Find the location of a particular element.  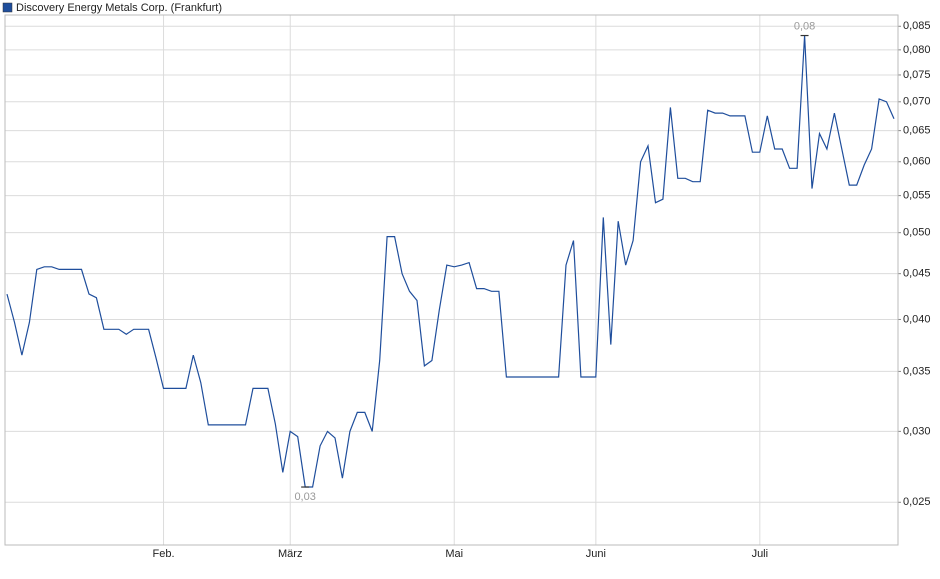

x-tick-label: Juli is located at coordinates (760, 554).